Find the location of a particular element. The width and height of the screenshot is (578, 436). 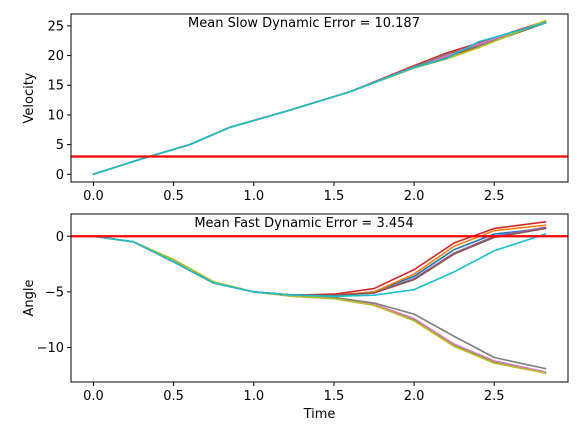

x-axis-label: Time is located at coordinates (319, 414).